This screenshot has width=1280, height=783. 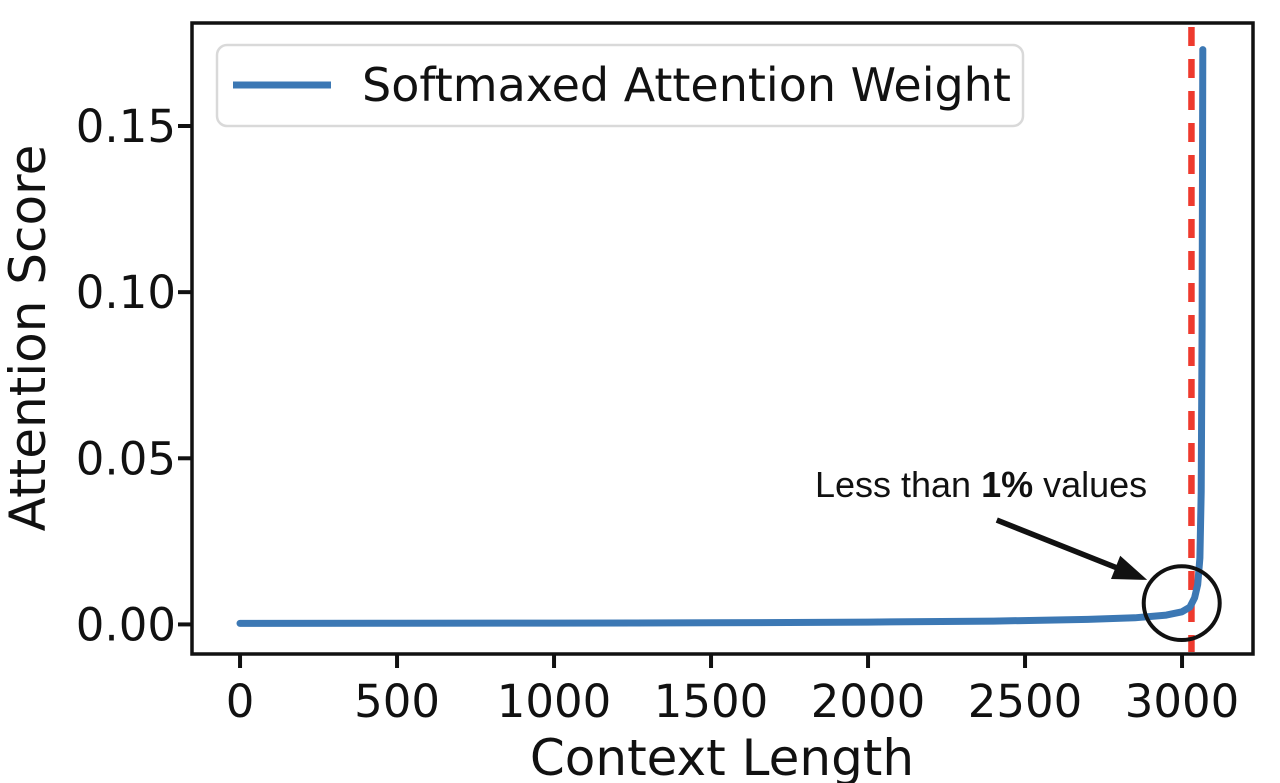 I want to click on legend-box, so click(x=620, y=85).